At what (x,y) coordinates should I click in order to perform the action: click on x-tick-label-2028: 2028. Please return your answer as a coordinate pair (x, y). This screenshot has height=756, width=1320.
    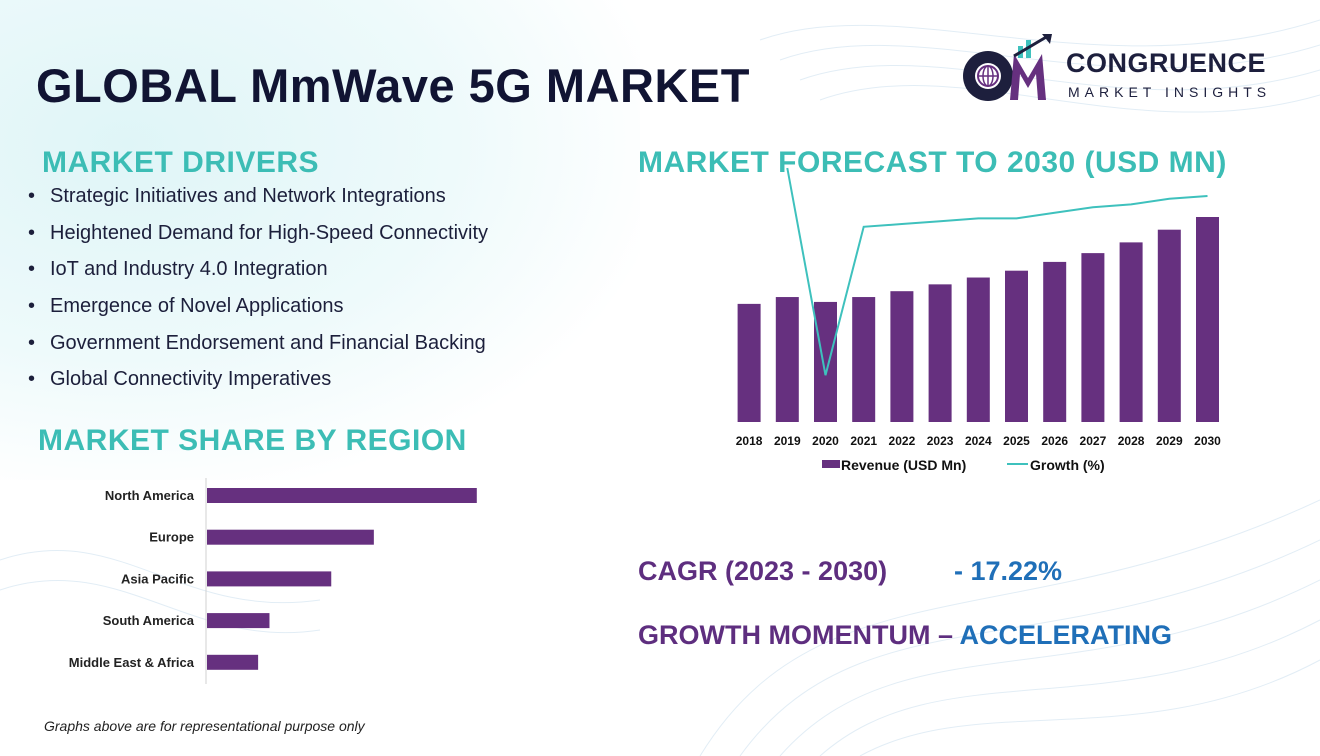
    Looking at the image, I should click on (1131, 441).